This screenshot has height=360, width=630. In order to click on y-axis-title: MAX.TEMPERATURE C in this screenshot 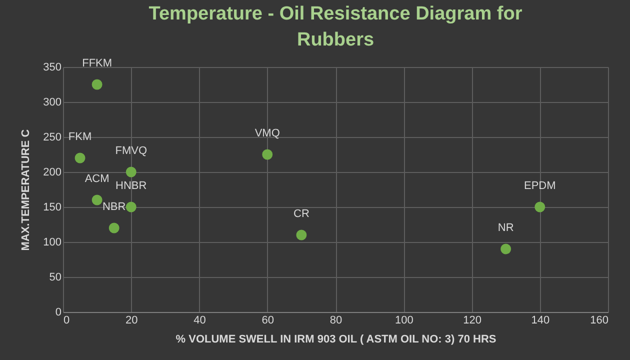, I will do `click(26, 190)`.